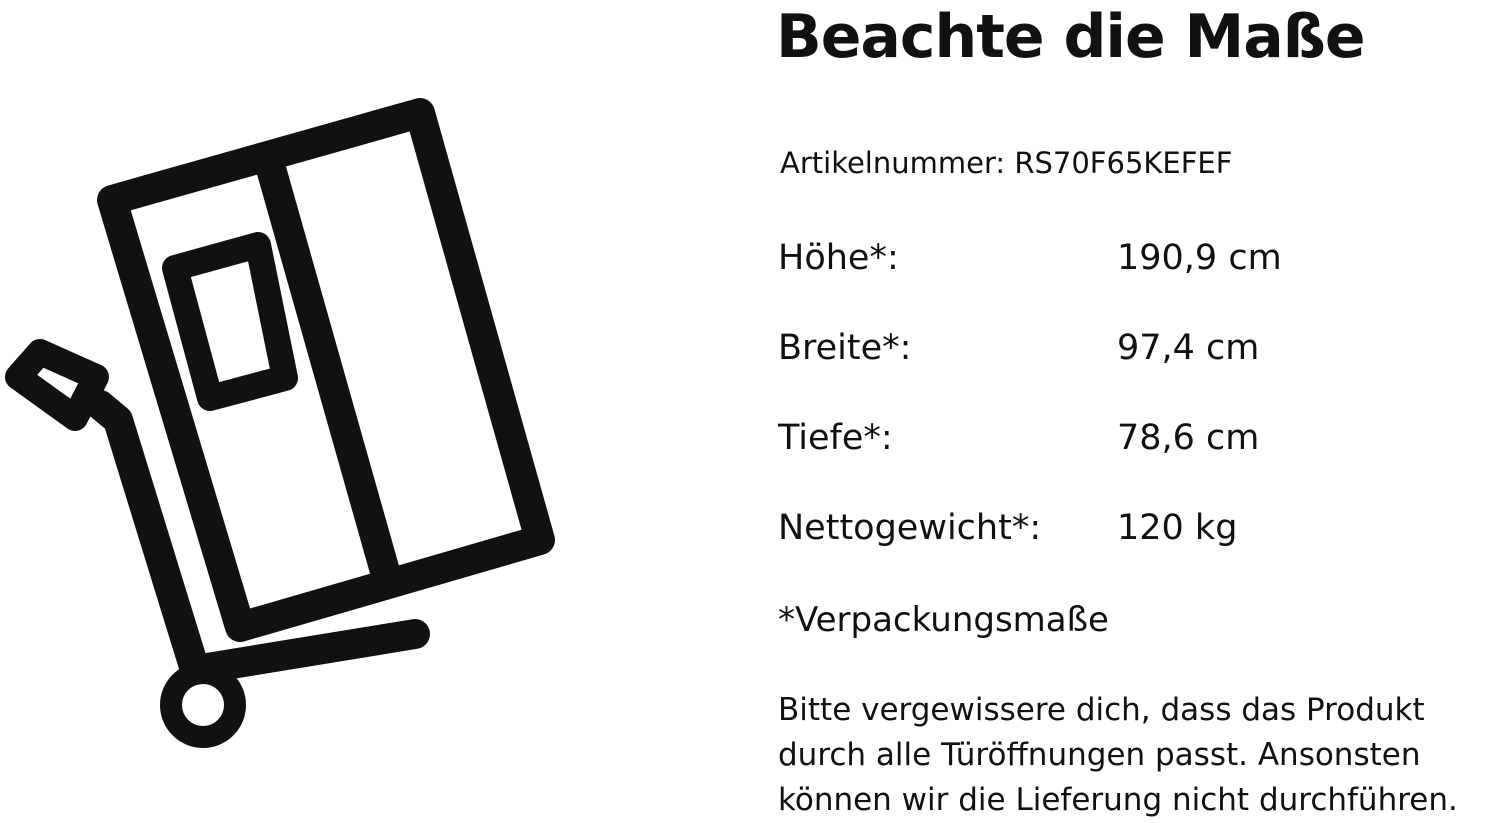 The image size is (1500, 823). What do you see at coordinates (1006, 163) in the screenshot?
I see `article-number: Artikelnummer: RS70F65KEFEF` at bounding box center [1006, 163].